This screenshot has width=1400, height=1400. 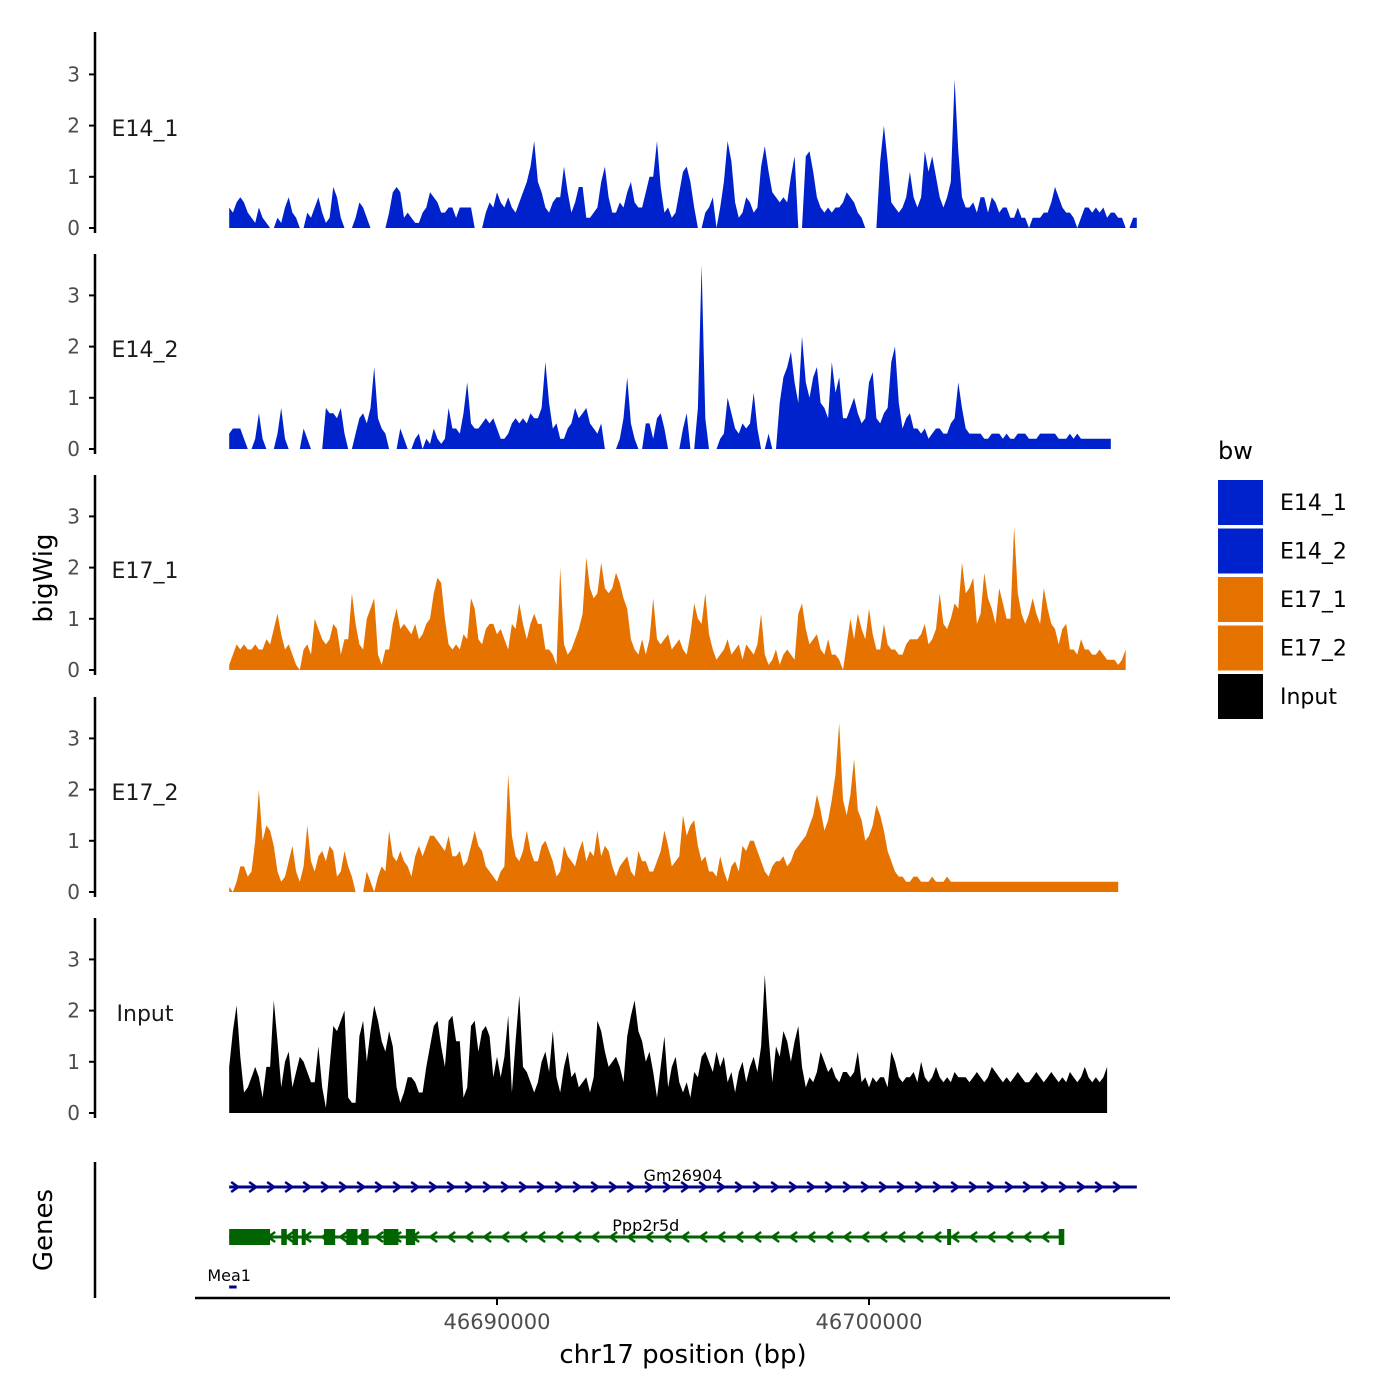 I want to click on track-label: E14_2, so click(x=145, y=350).